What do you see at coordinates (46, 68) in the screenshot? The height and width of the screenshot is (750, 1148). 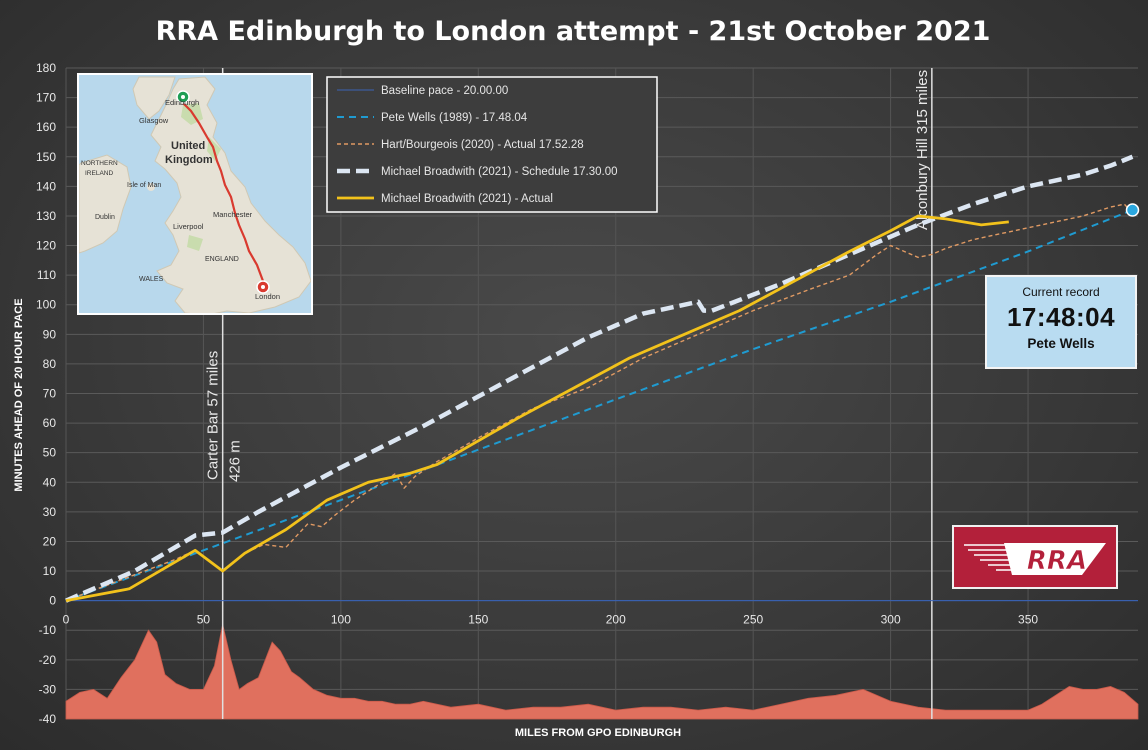 I see `y-tick-label: 180` at bounding box center [46, 68].